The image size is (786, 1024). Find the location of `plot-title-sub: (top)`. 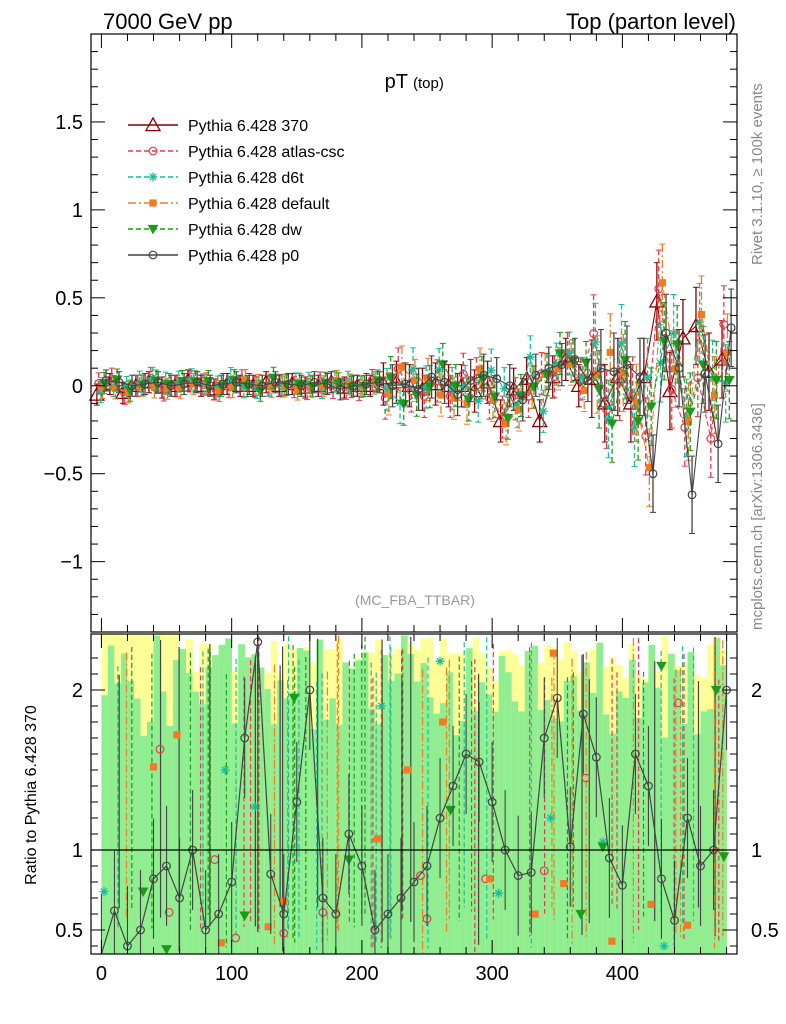

plot-title-sub: (top) is located at coordinates (428, 83).